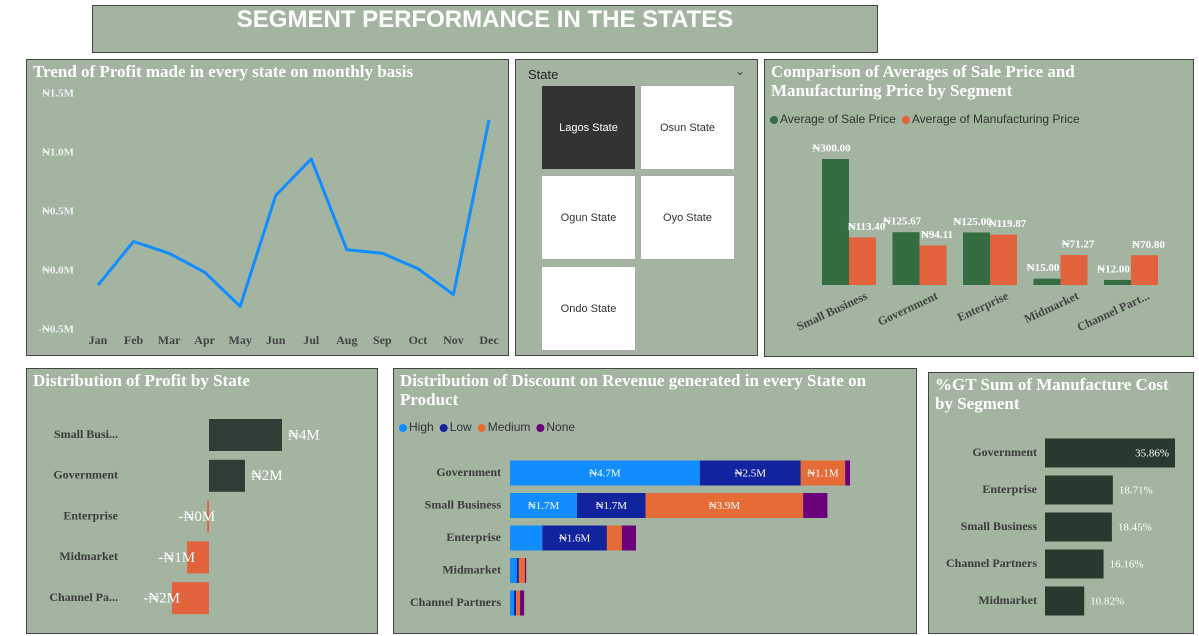  I want to click on value-label: ₦300.00, so click(831, 149).